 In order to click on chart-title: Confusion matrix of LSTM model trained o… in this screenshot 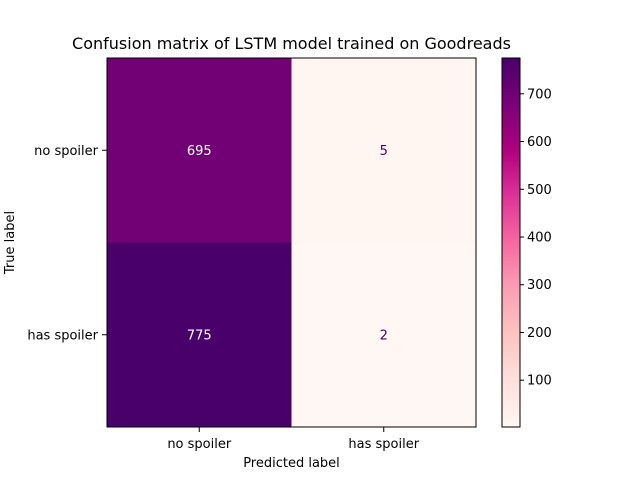, I will do `click(291, 43)`.